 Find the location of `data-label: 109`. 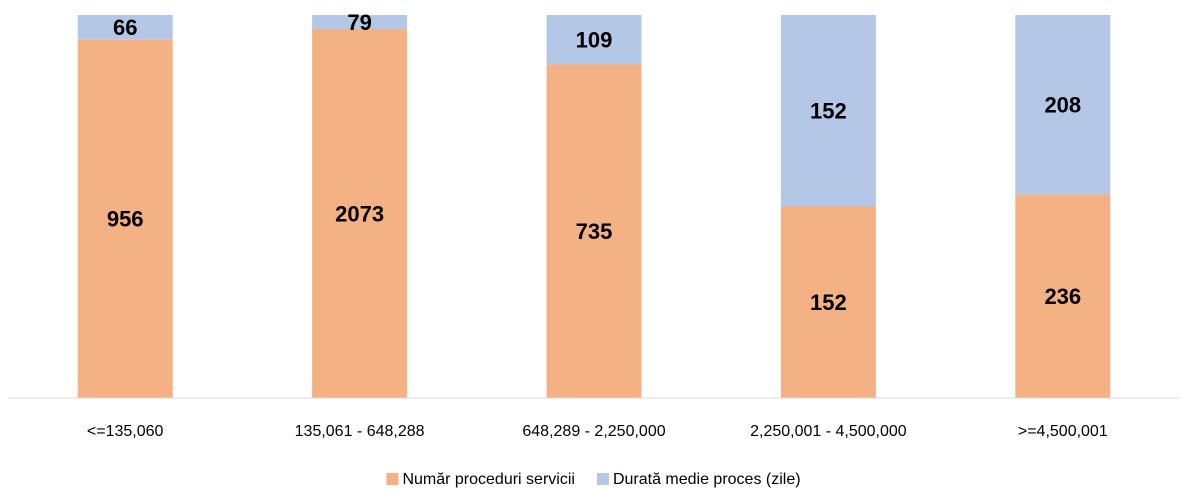

data-label: 109 is located at coordinates (594, 40).